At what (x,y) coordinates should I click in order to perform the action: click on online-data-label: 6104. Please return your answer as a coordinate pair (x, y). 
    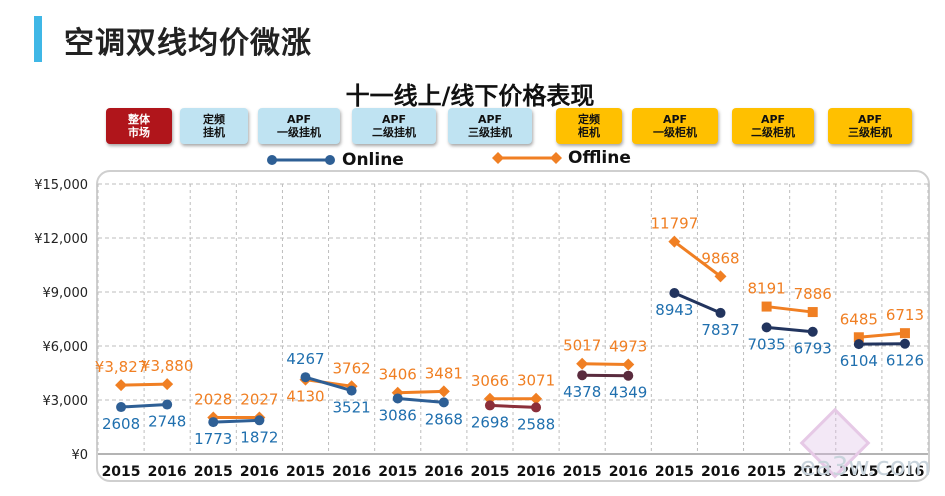
    Looking at the image, I should click on (859, 361).